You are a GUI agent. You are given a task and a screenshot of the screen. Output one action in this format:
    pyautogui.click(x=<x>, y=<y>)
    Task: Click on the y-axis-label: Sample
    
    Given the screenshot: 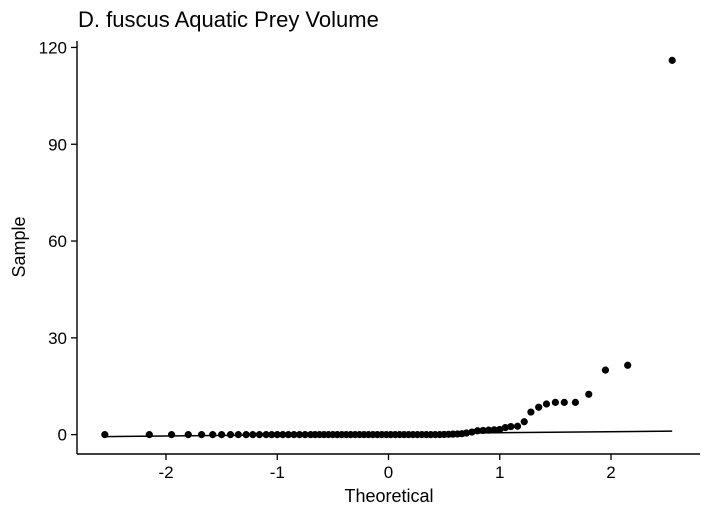 What is the action you would take?
    pyautogui.click(x=19, y=246)
    